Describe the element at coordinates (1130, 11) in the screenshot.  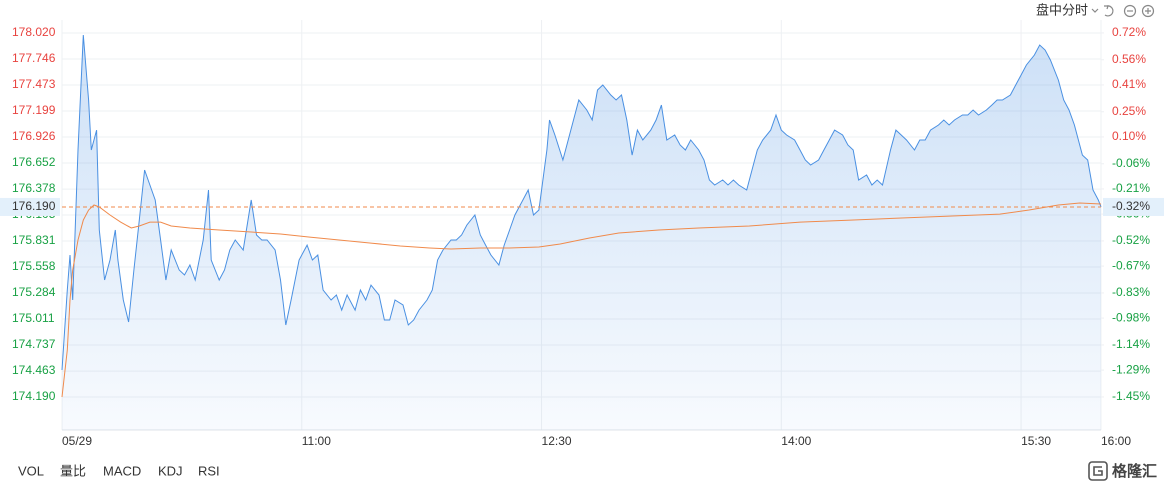
I see `zoom-out-button` at that location.